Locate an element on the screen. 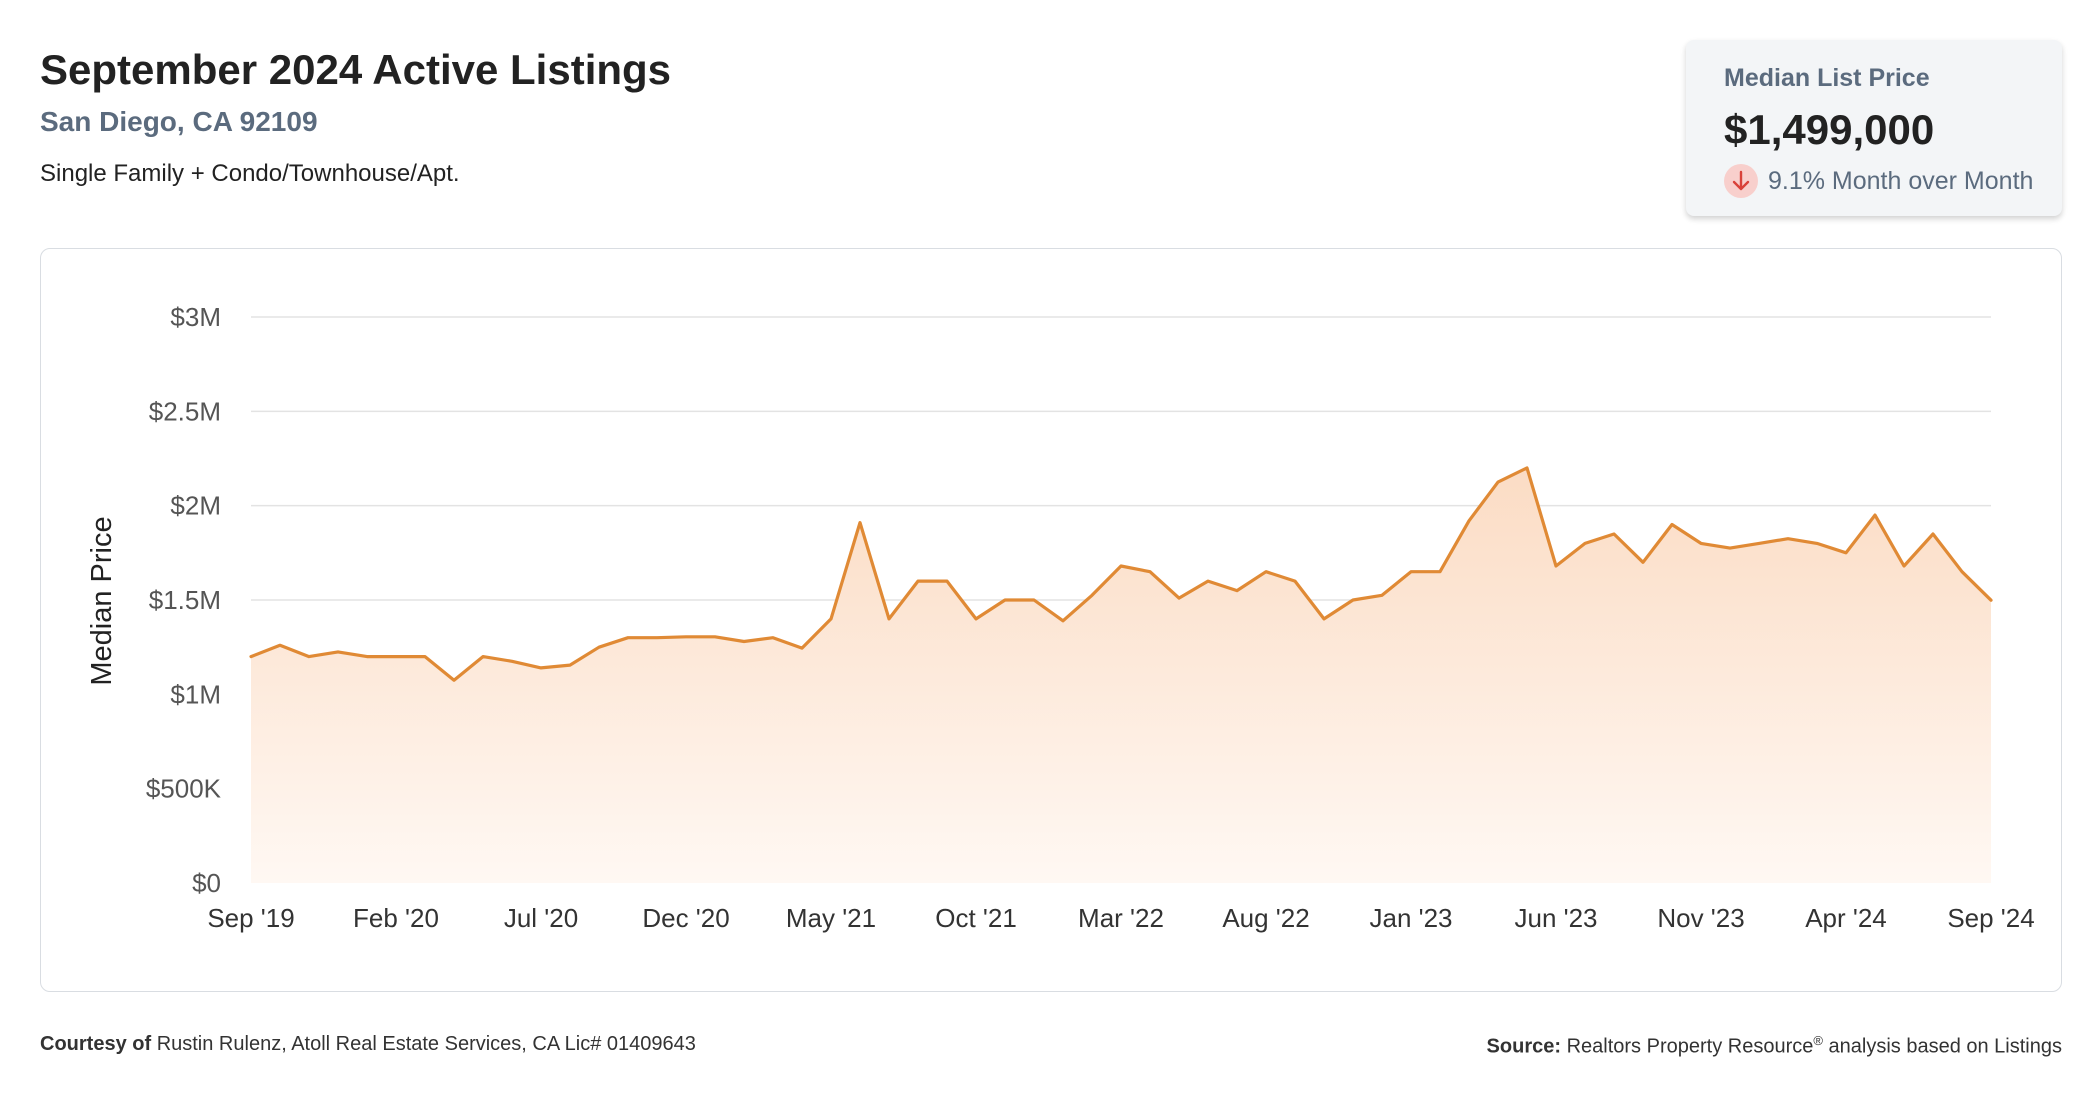 This screenshot has width=2096, height=1100. x-tick-label: Jan '23 is located at coordinates (1410, 918).